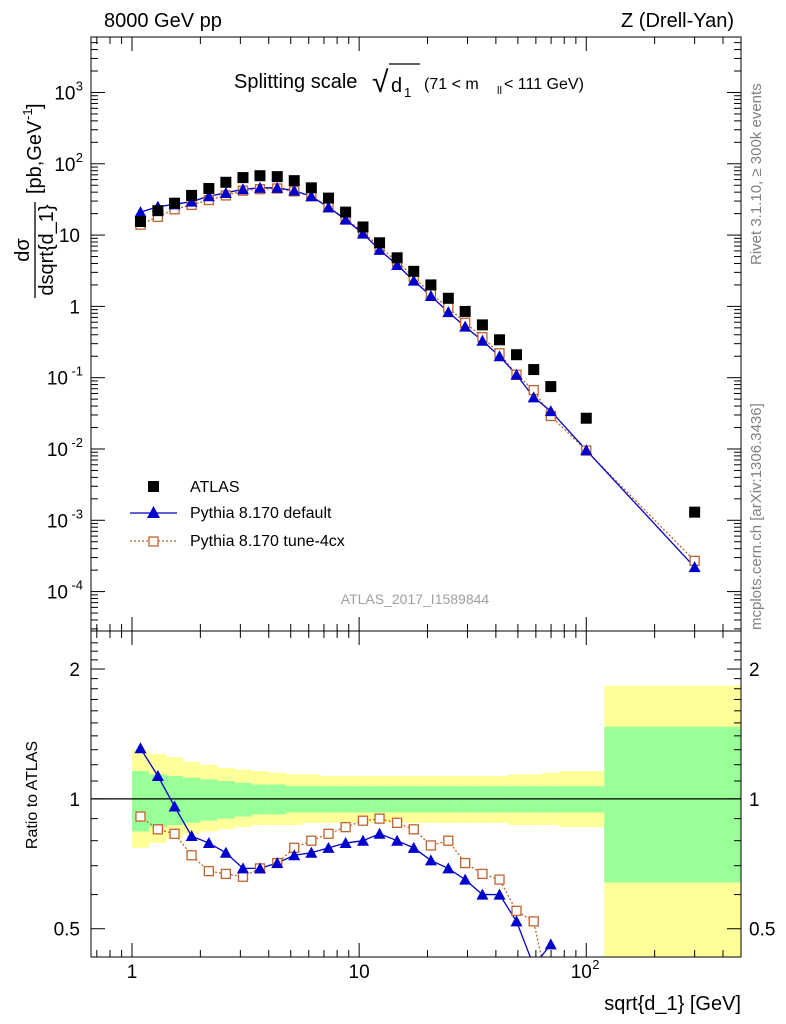  I want to click on ratio-tick-label-left: 2, so click(74, 670).